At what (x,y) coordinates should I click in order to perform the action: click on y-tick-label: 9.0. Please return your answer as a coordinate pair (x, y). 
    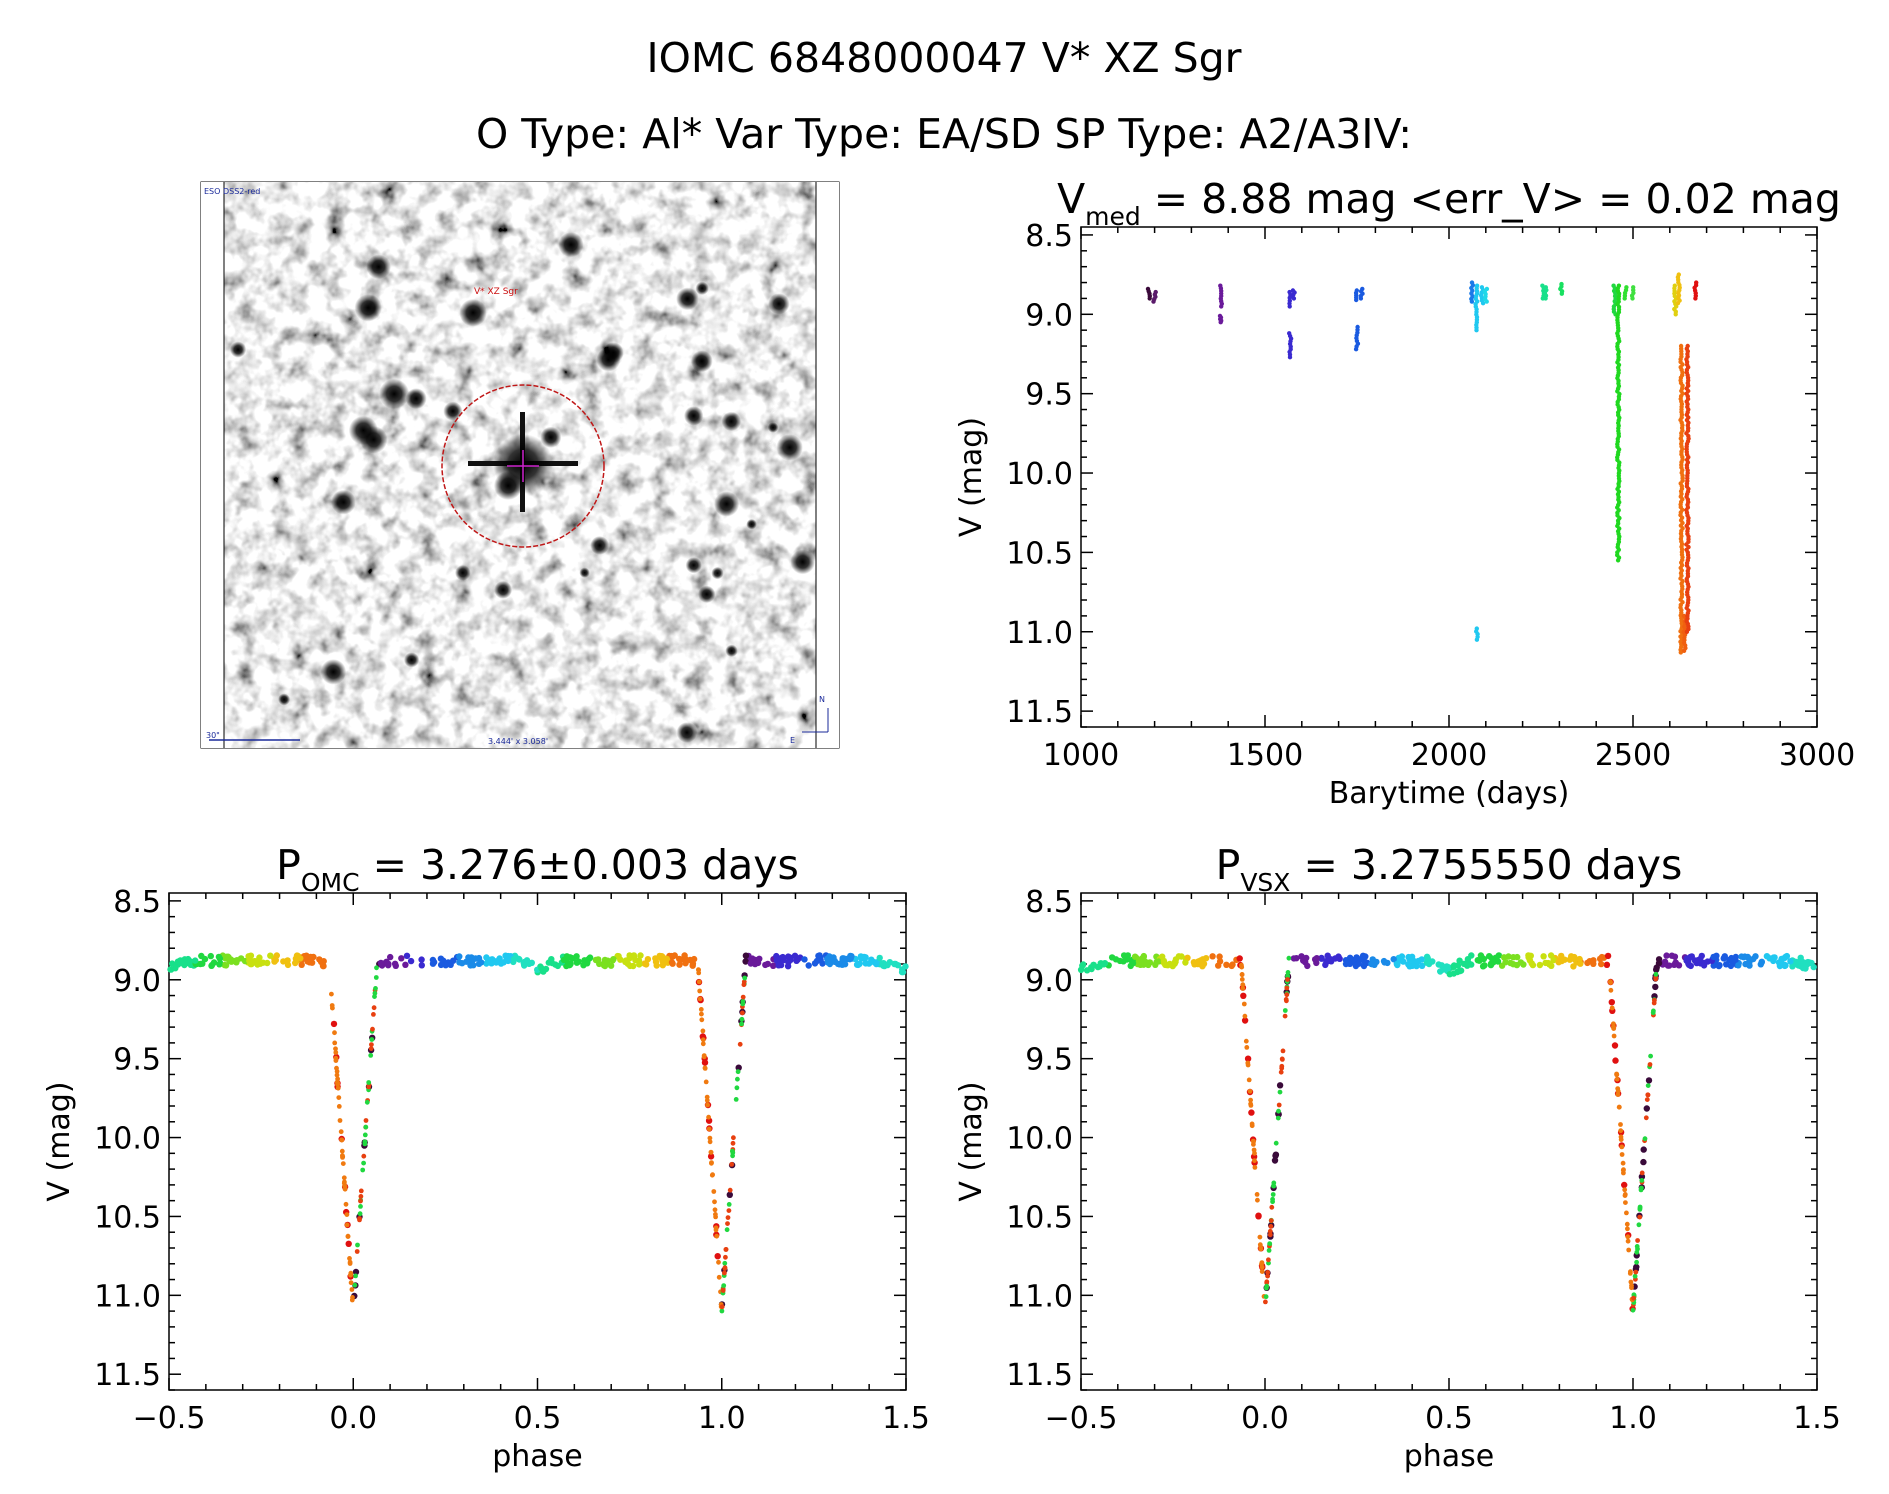
    Looking at the image, I should click on (137, 981).